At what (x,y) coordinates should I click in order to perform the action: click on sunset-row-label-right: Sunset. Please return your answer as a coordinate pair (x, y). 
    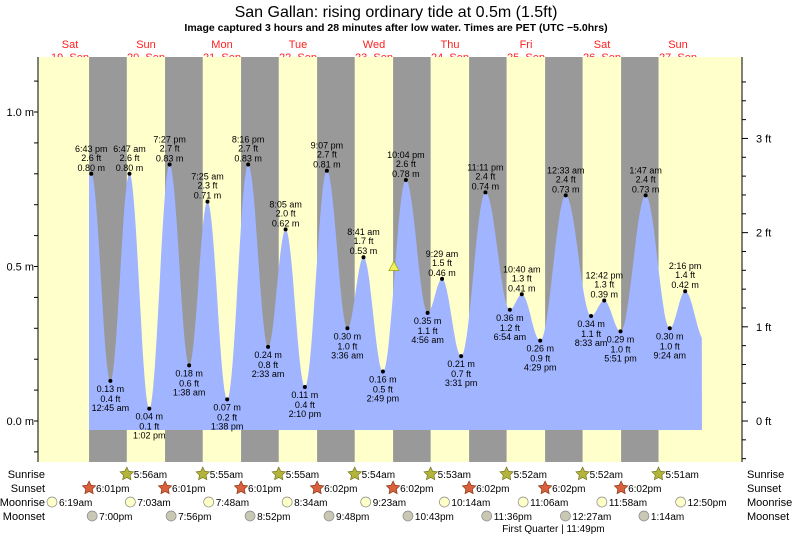
    Looking at the image, I should click on (764, 489).